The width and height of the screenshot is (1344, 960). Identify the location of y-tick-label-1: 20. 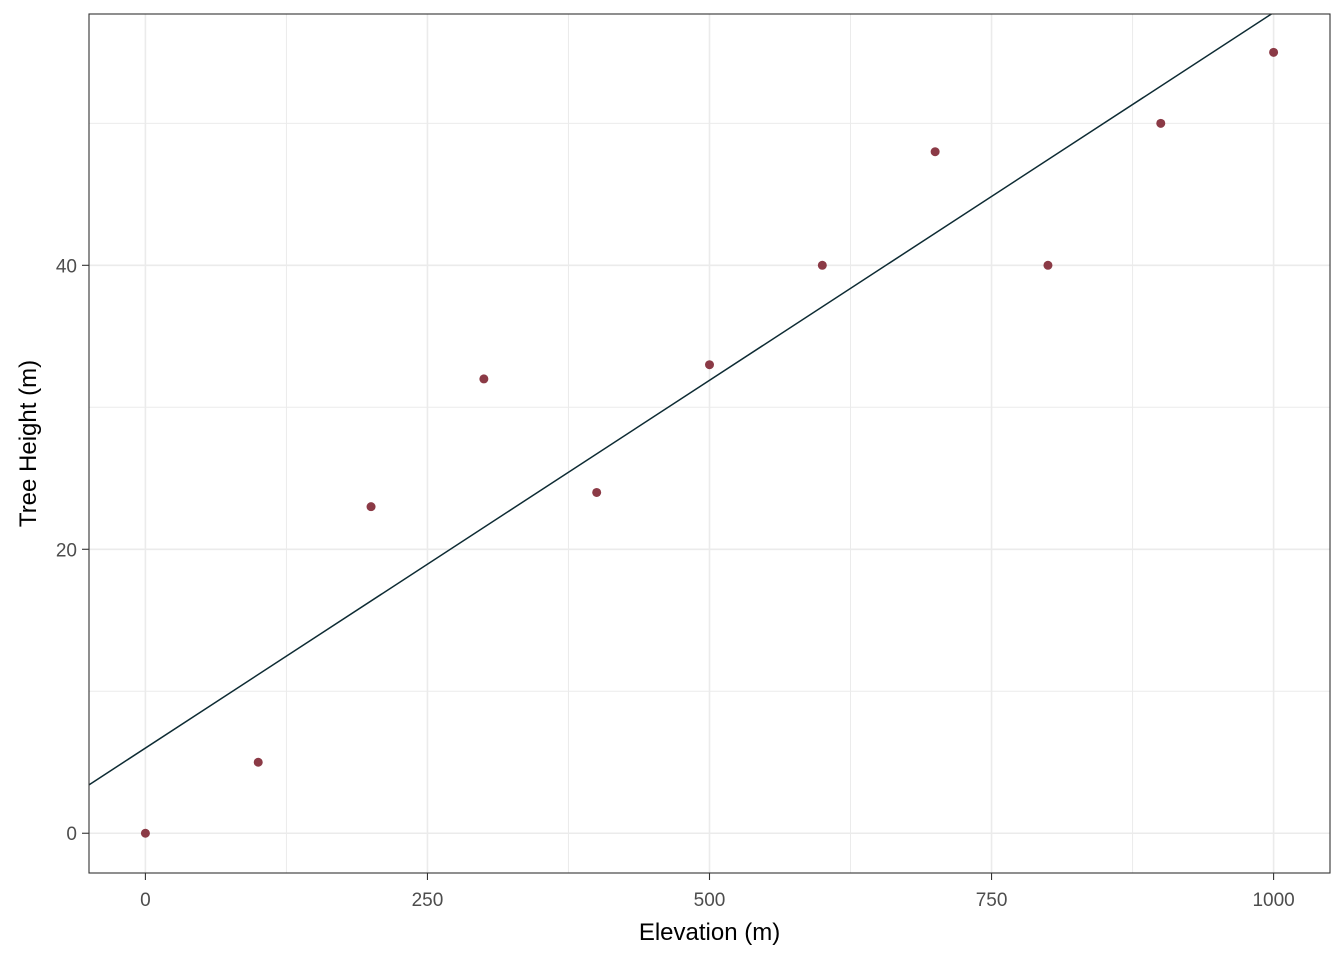
(66, 550).